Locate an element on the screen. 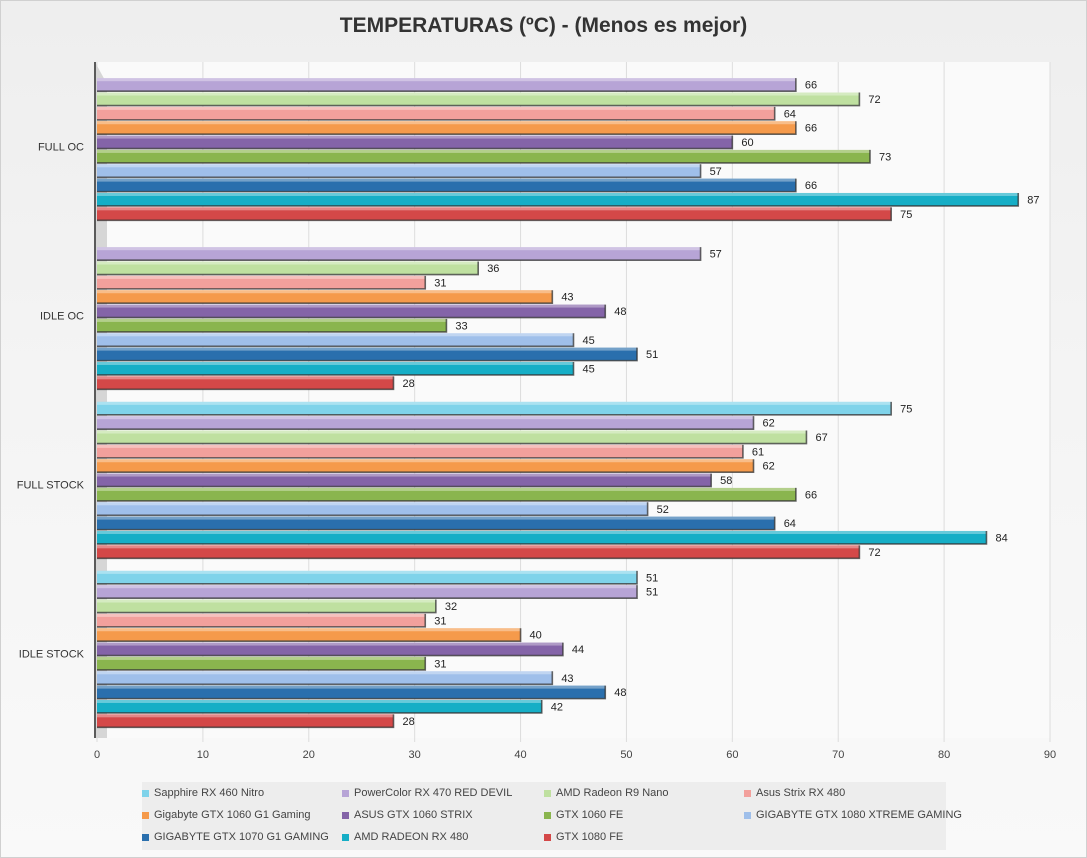 This screenshot has width=1087, height=858. data-label: 31 is located at coordinates (440, 283).